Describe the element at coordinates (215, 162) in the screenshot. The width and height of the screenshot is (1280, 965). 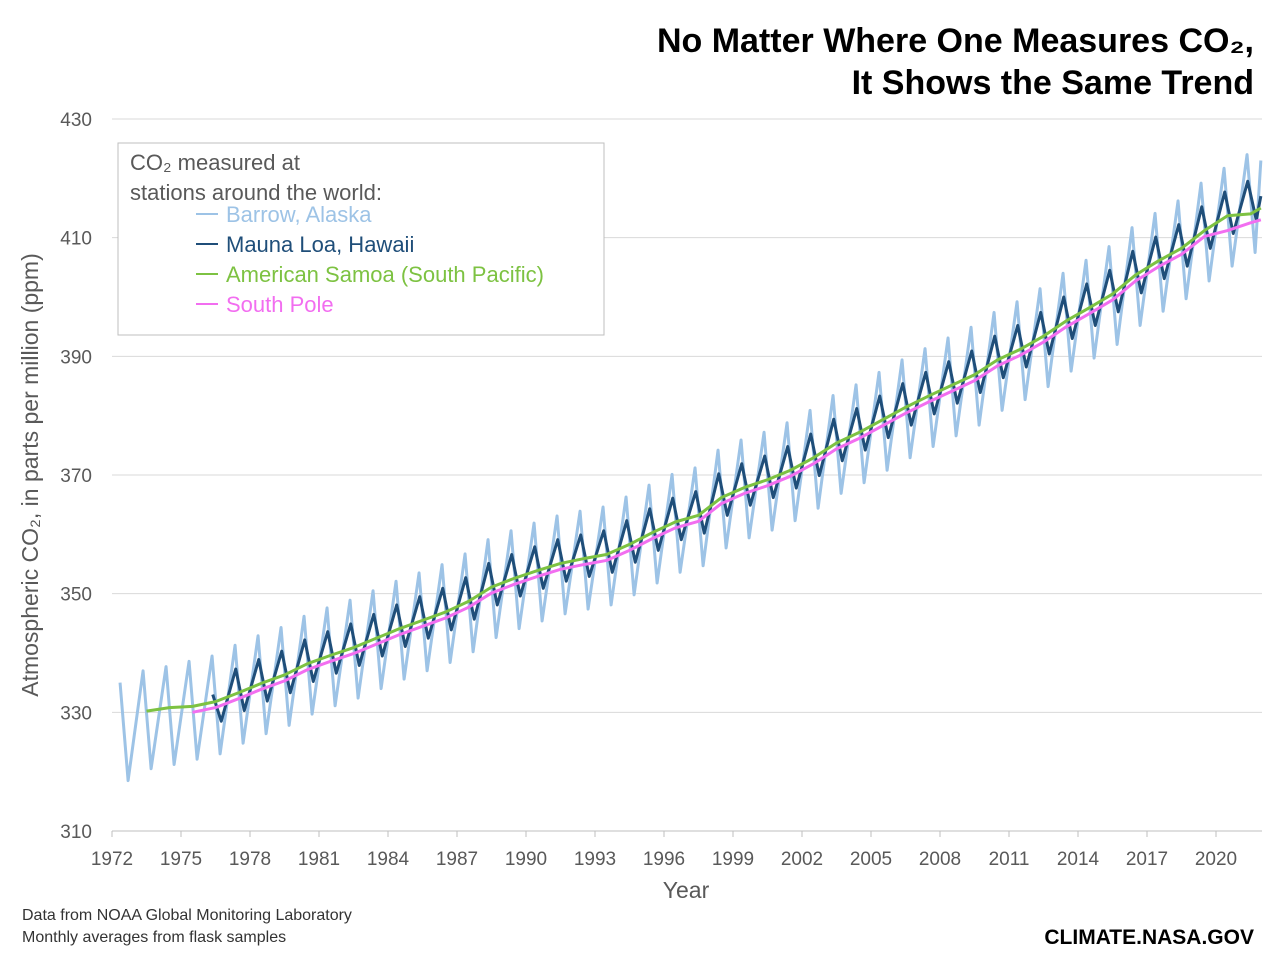
I see `legend-title: CO₂ measured at` at that location.